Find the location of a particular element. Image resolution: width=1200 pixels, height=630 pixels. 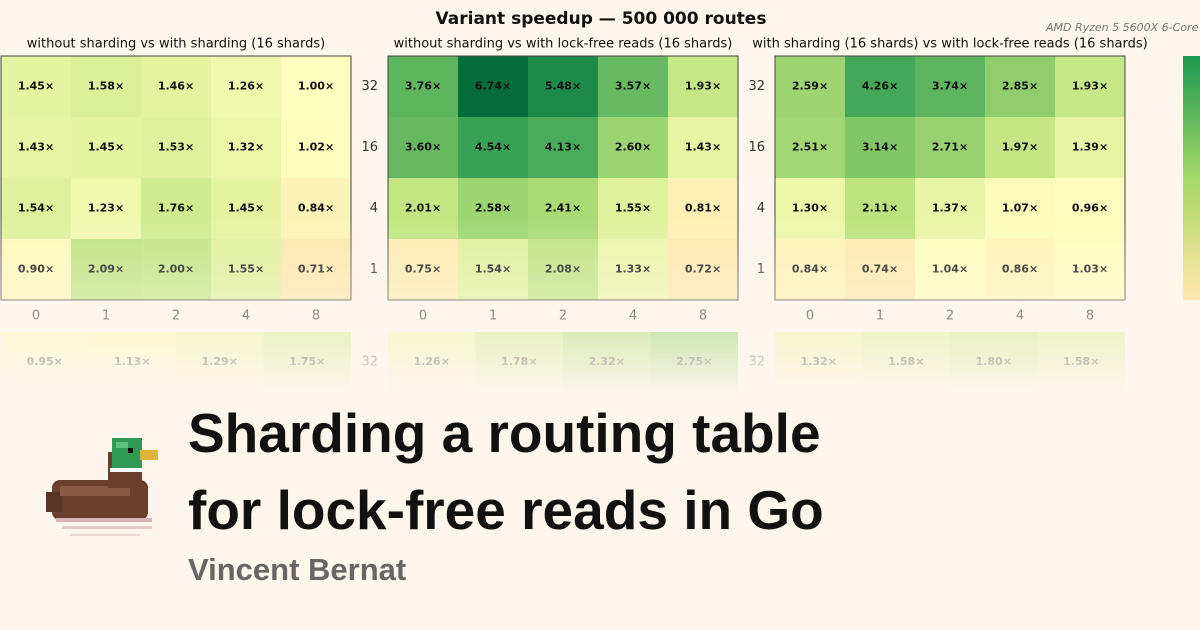

cell-label: 1.46× is located at coordinates (176, 86).